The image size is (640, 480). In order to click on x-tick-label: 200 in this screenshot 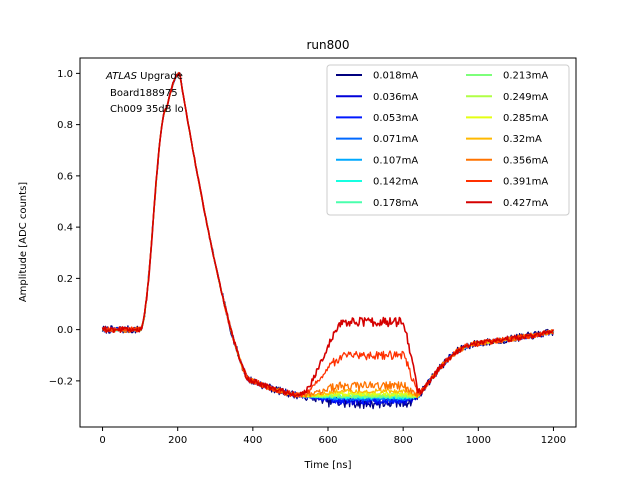, I will do `click(177, 440)`.